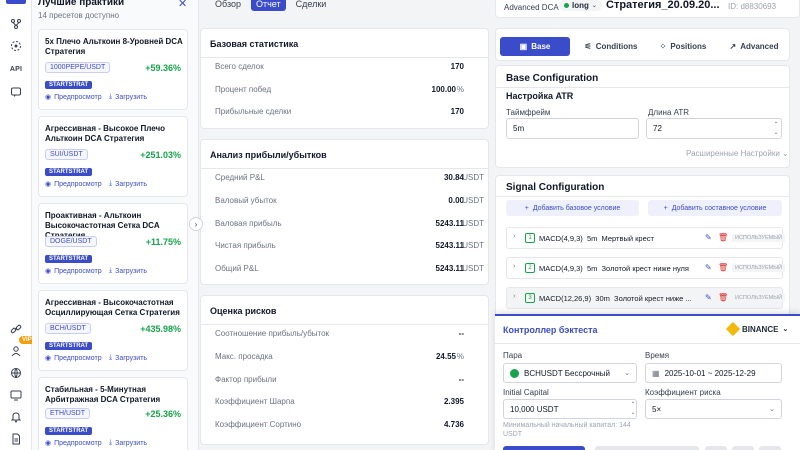 Image resolution: width=800 pixels, height=450 pixels. I want to click on stat-row: Фактор прибыли --, so click(339, 381).